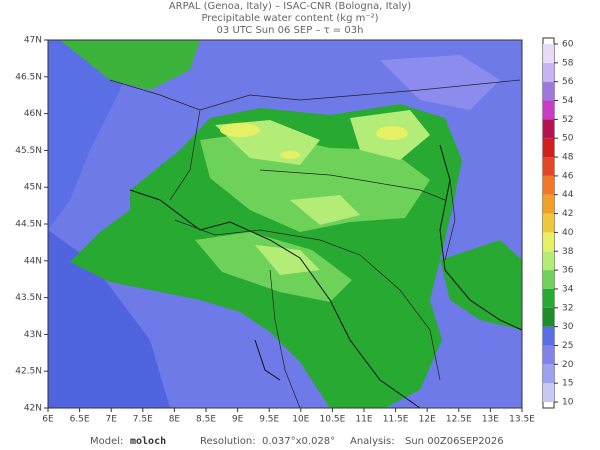  Describe the element at coordinates (28, 225) in the screenshot. I see `y-tick-label: 44.5N` at that location.